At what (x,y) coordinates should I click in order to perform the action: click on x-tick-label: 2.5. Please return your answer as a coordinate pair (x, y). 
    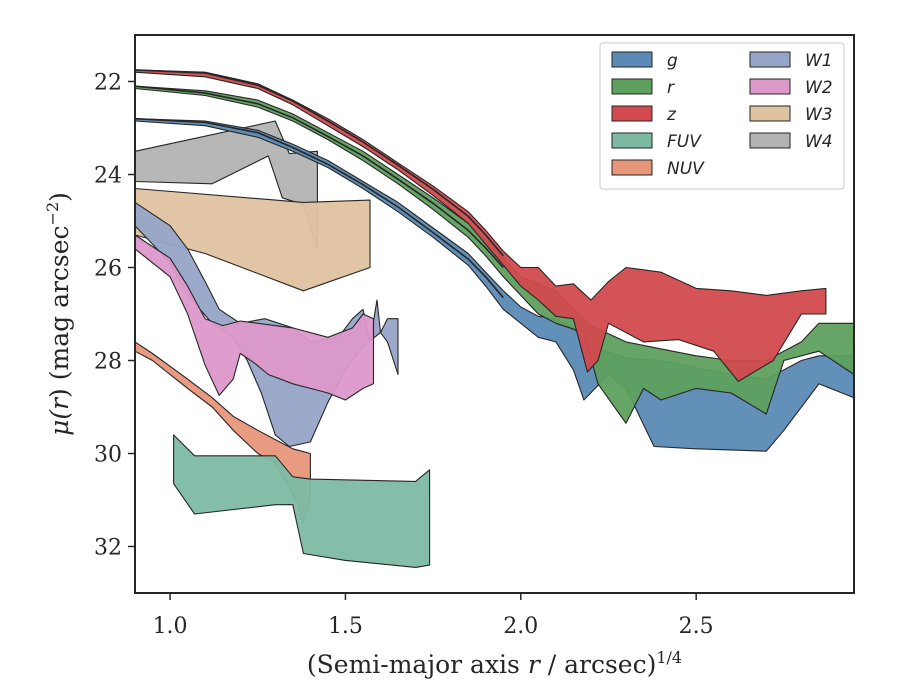
    Looking at the image, I should click on (696, 626).